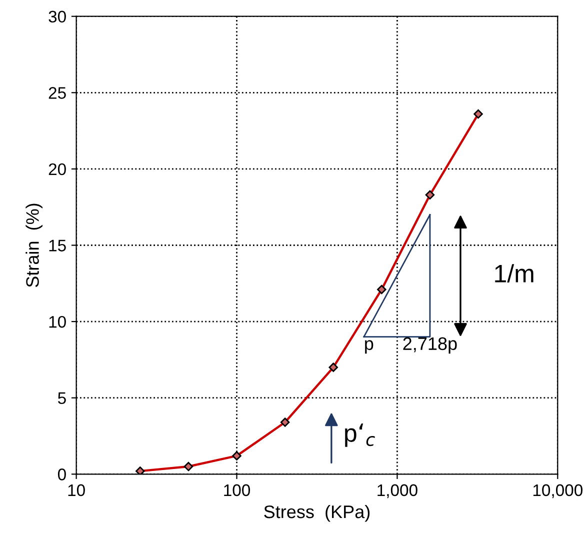 The height and width of the screenshot is (545, 587). I want to click on x-axis-title: Stress (KPa), so click(317, 513).